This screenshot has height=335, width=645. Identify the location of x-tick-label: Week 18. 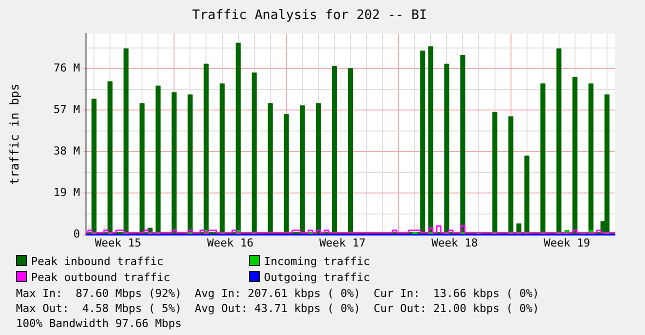
(455, 243).